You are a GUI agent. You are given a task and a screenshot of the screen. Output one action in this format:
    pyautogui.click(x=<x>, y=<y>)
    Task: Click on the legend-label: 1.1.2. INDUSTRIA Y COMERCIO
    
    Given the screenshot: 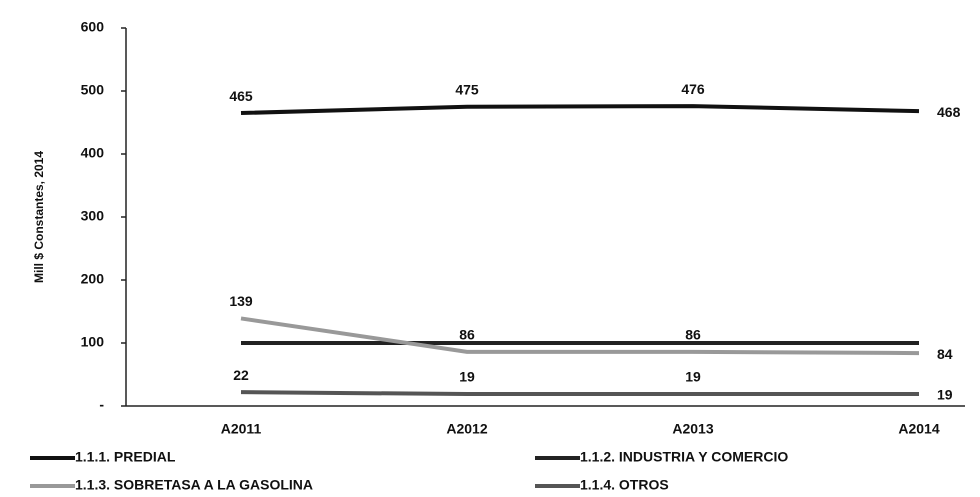 What is the action you would take?
    pyautogui.click(x=684, y=457)
    